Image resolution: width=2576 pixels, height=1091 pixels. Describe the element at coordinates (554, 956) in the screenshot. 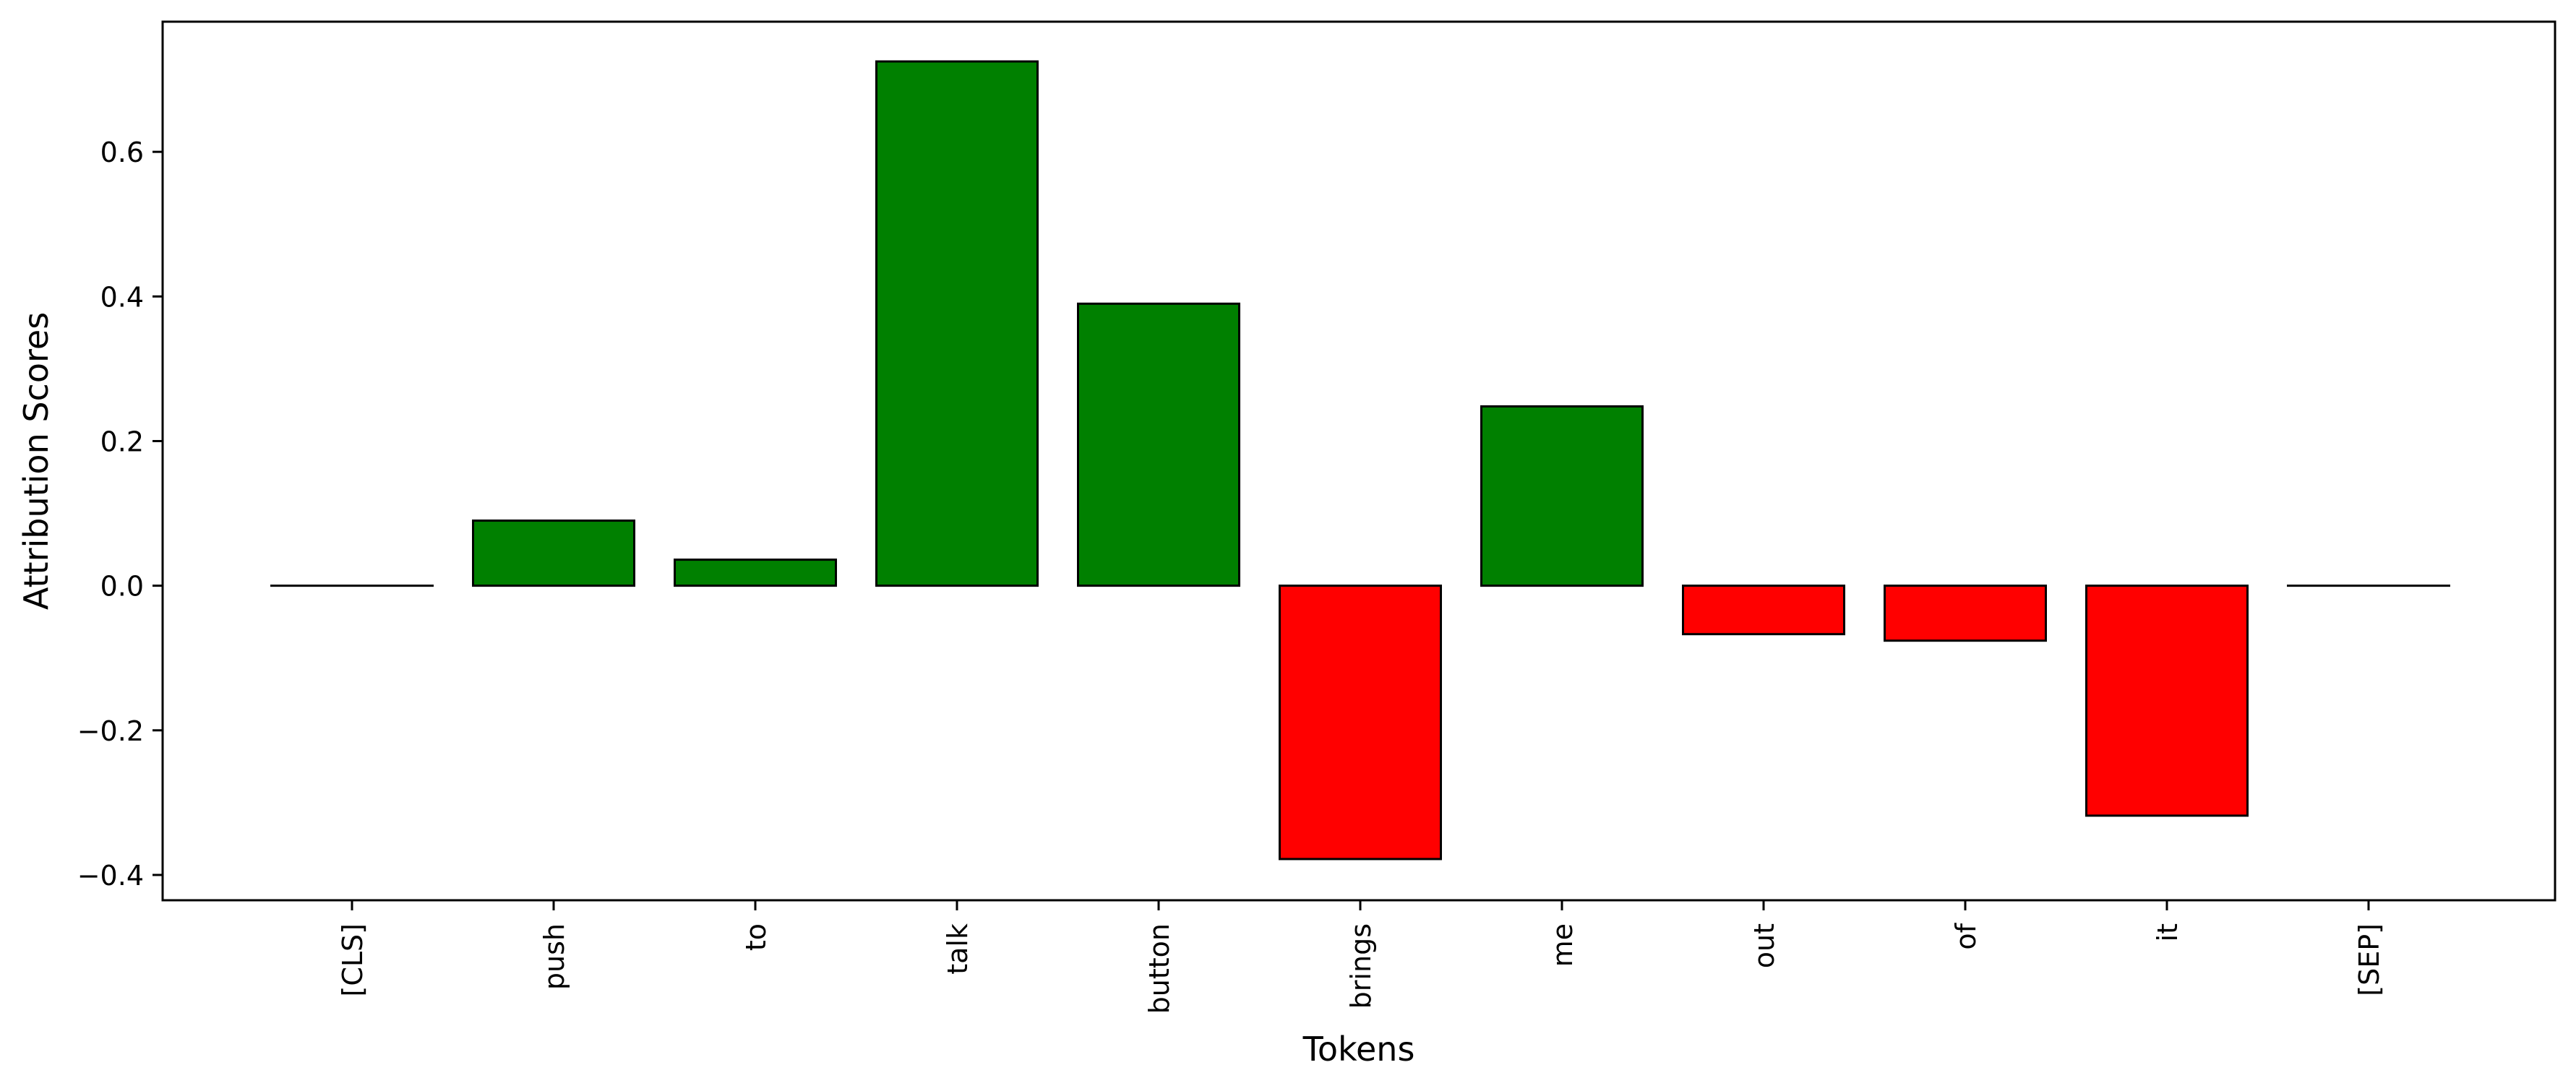

I see `x-tick-label: push` at that location.